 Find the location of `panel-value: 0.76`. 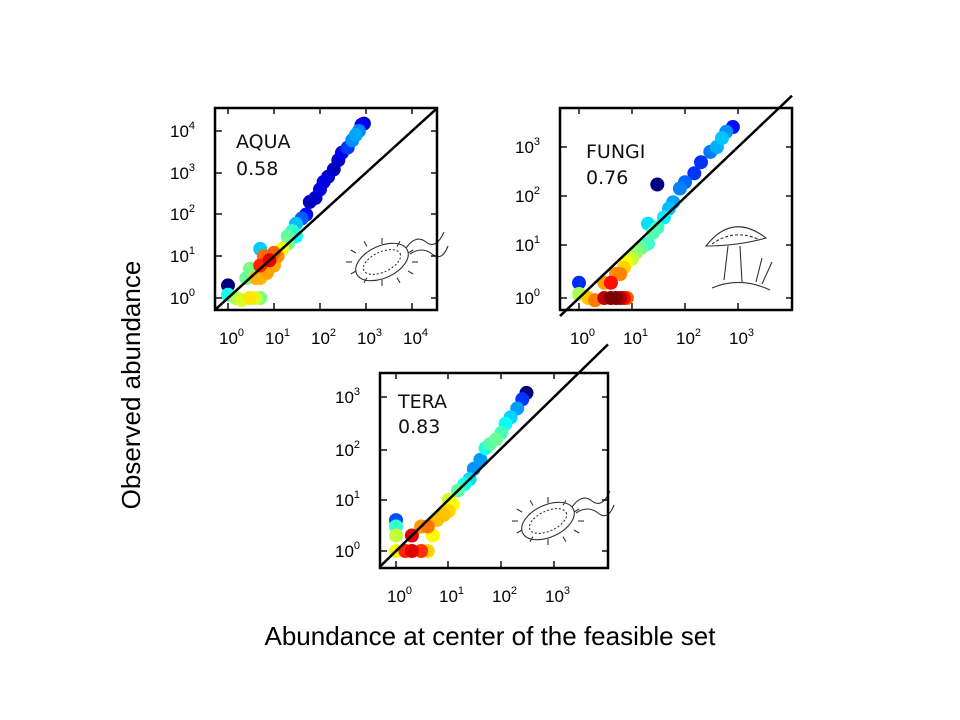

panel-value: 0.76 is located at coordinates (607, 178).